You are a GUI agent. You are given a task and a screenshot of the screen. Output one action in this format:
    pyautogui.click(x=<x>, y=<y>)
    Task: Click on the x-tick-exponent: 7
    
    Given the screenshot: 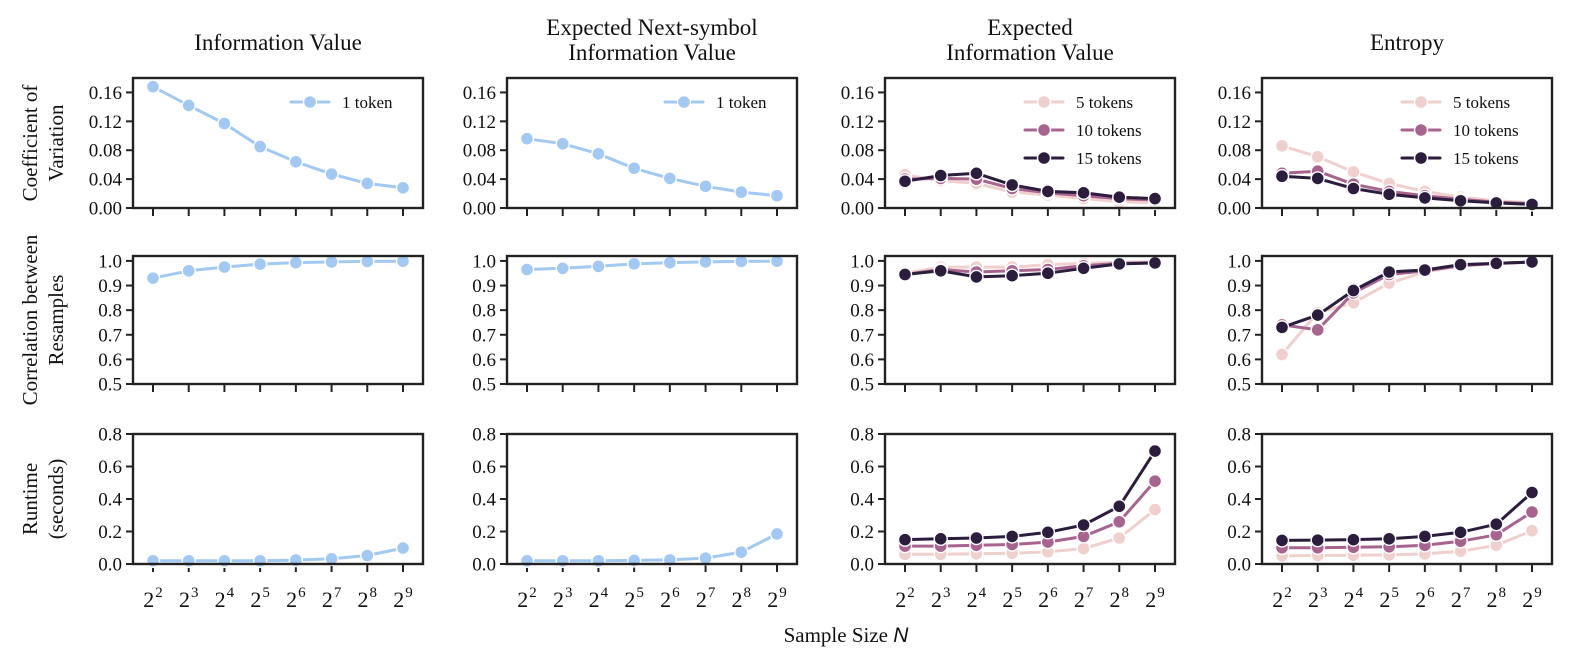 What is the action you would take?
    pyautogui.click(x=712, y=593)
    